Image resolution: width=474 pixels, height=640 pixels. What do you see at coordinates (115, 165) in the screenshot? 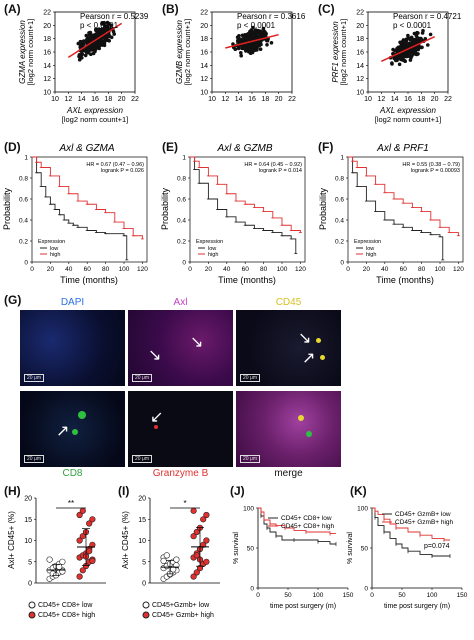
I see `hr-d: HR = 0.67 (0.47 – 0.96)` at bounding box center [115, 165].